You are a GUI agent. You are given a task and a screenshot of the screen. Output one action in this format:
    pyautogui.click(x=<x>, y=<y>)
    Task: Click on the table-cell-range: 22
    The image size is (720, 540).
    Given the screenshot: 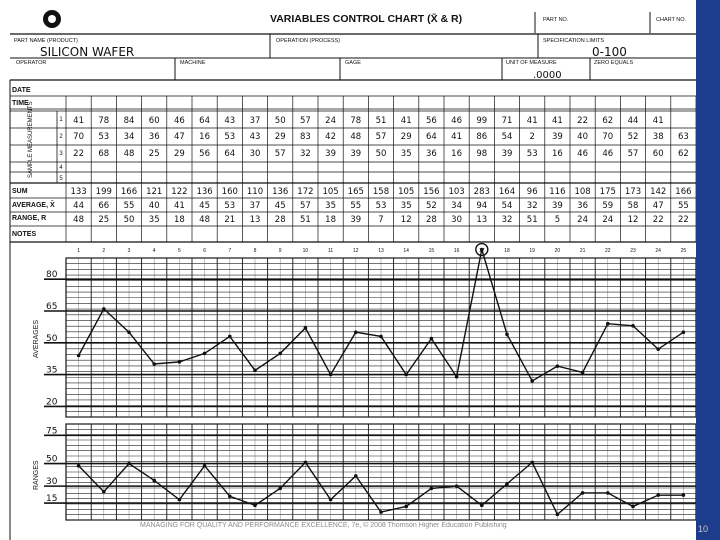 What is the action you would take?
    pyautogui.click(x=658, y=220)
    